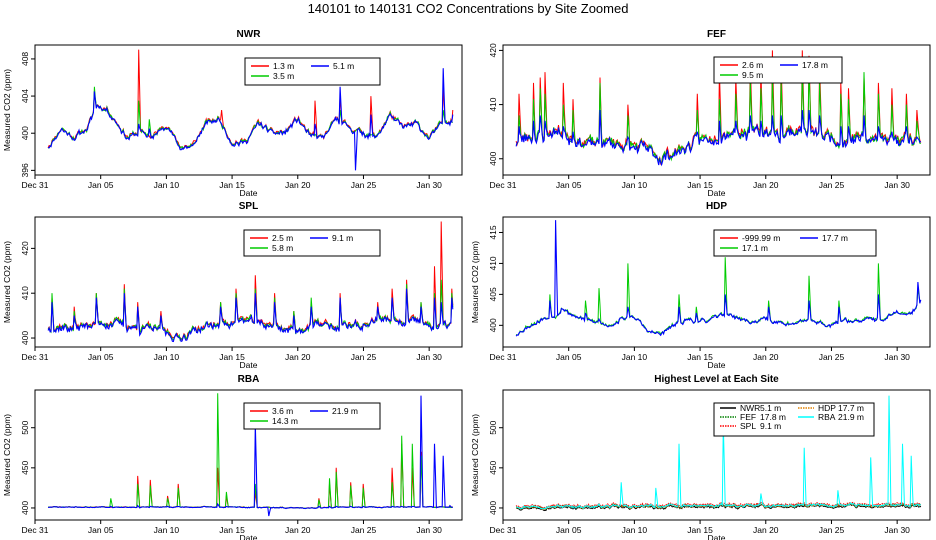  What do you see at coordinates (755, 248) in the screenshot?
I see `legend-label: 17.1 m` at bounding box center [755, 248].